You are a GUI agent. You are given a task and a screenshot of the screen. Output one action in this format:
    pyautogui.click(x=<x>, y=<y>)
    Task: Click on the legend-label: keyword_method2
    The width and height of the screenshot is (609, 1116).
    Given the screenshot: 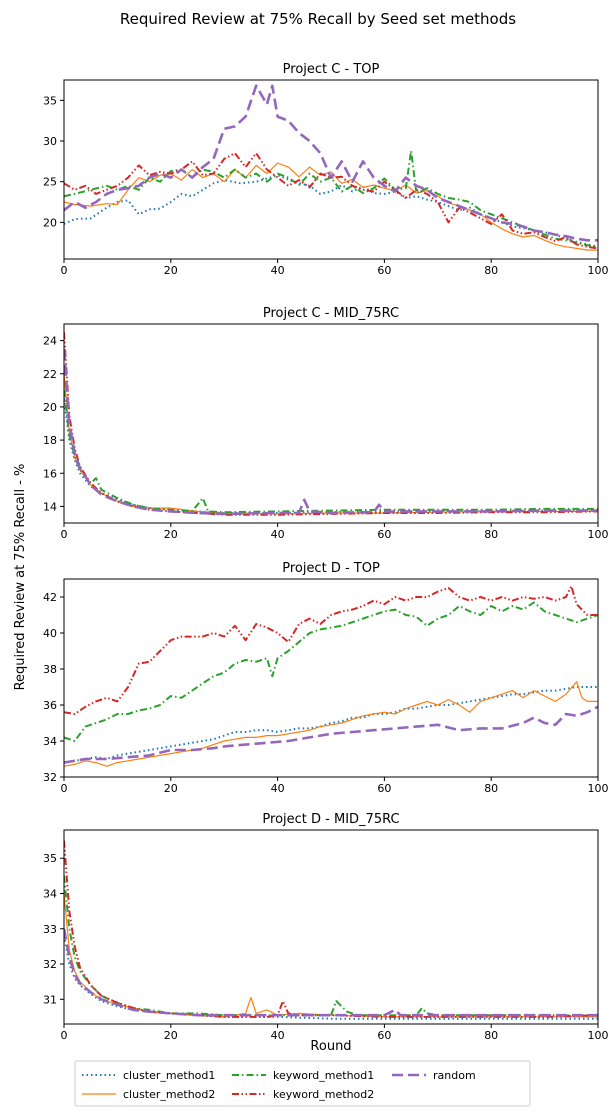 What is the action you would take?
    pyautogui.click(x=323, y=1094)
    